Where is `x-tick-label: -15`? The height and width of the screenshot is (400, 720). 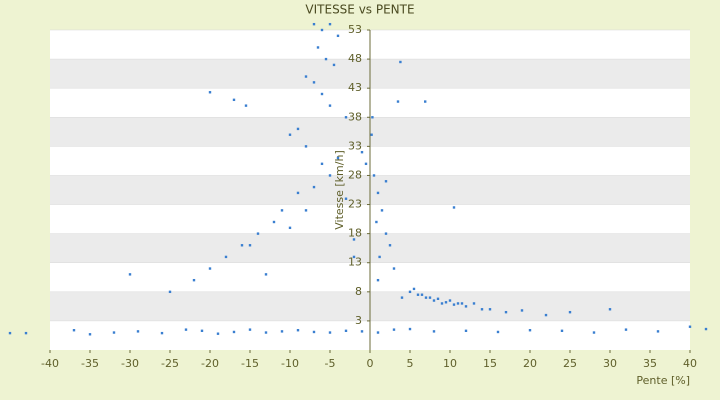
x-tick-label: -15 is located at coordinates (250, 363).